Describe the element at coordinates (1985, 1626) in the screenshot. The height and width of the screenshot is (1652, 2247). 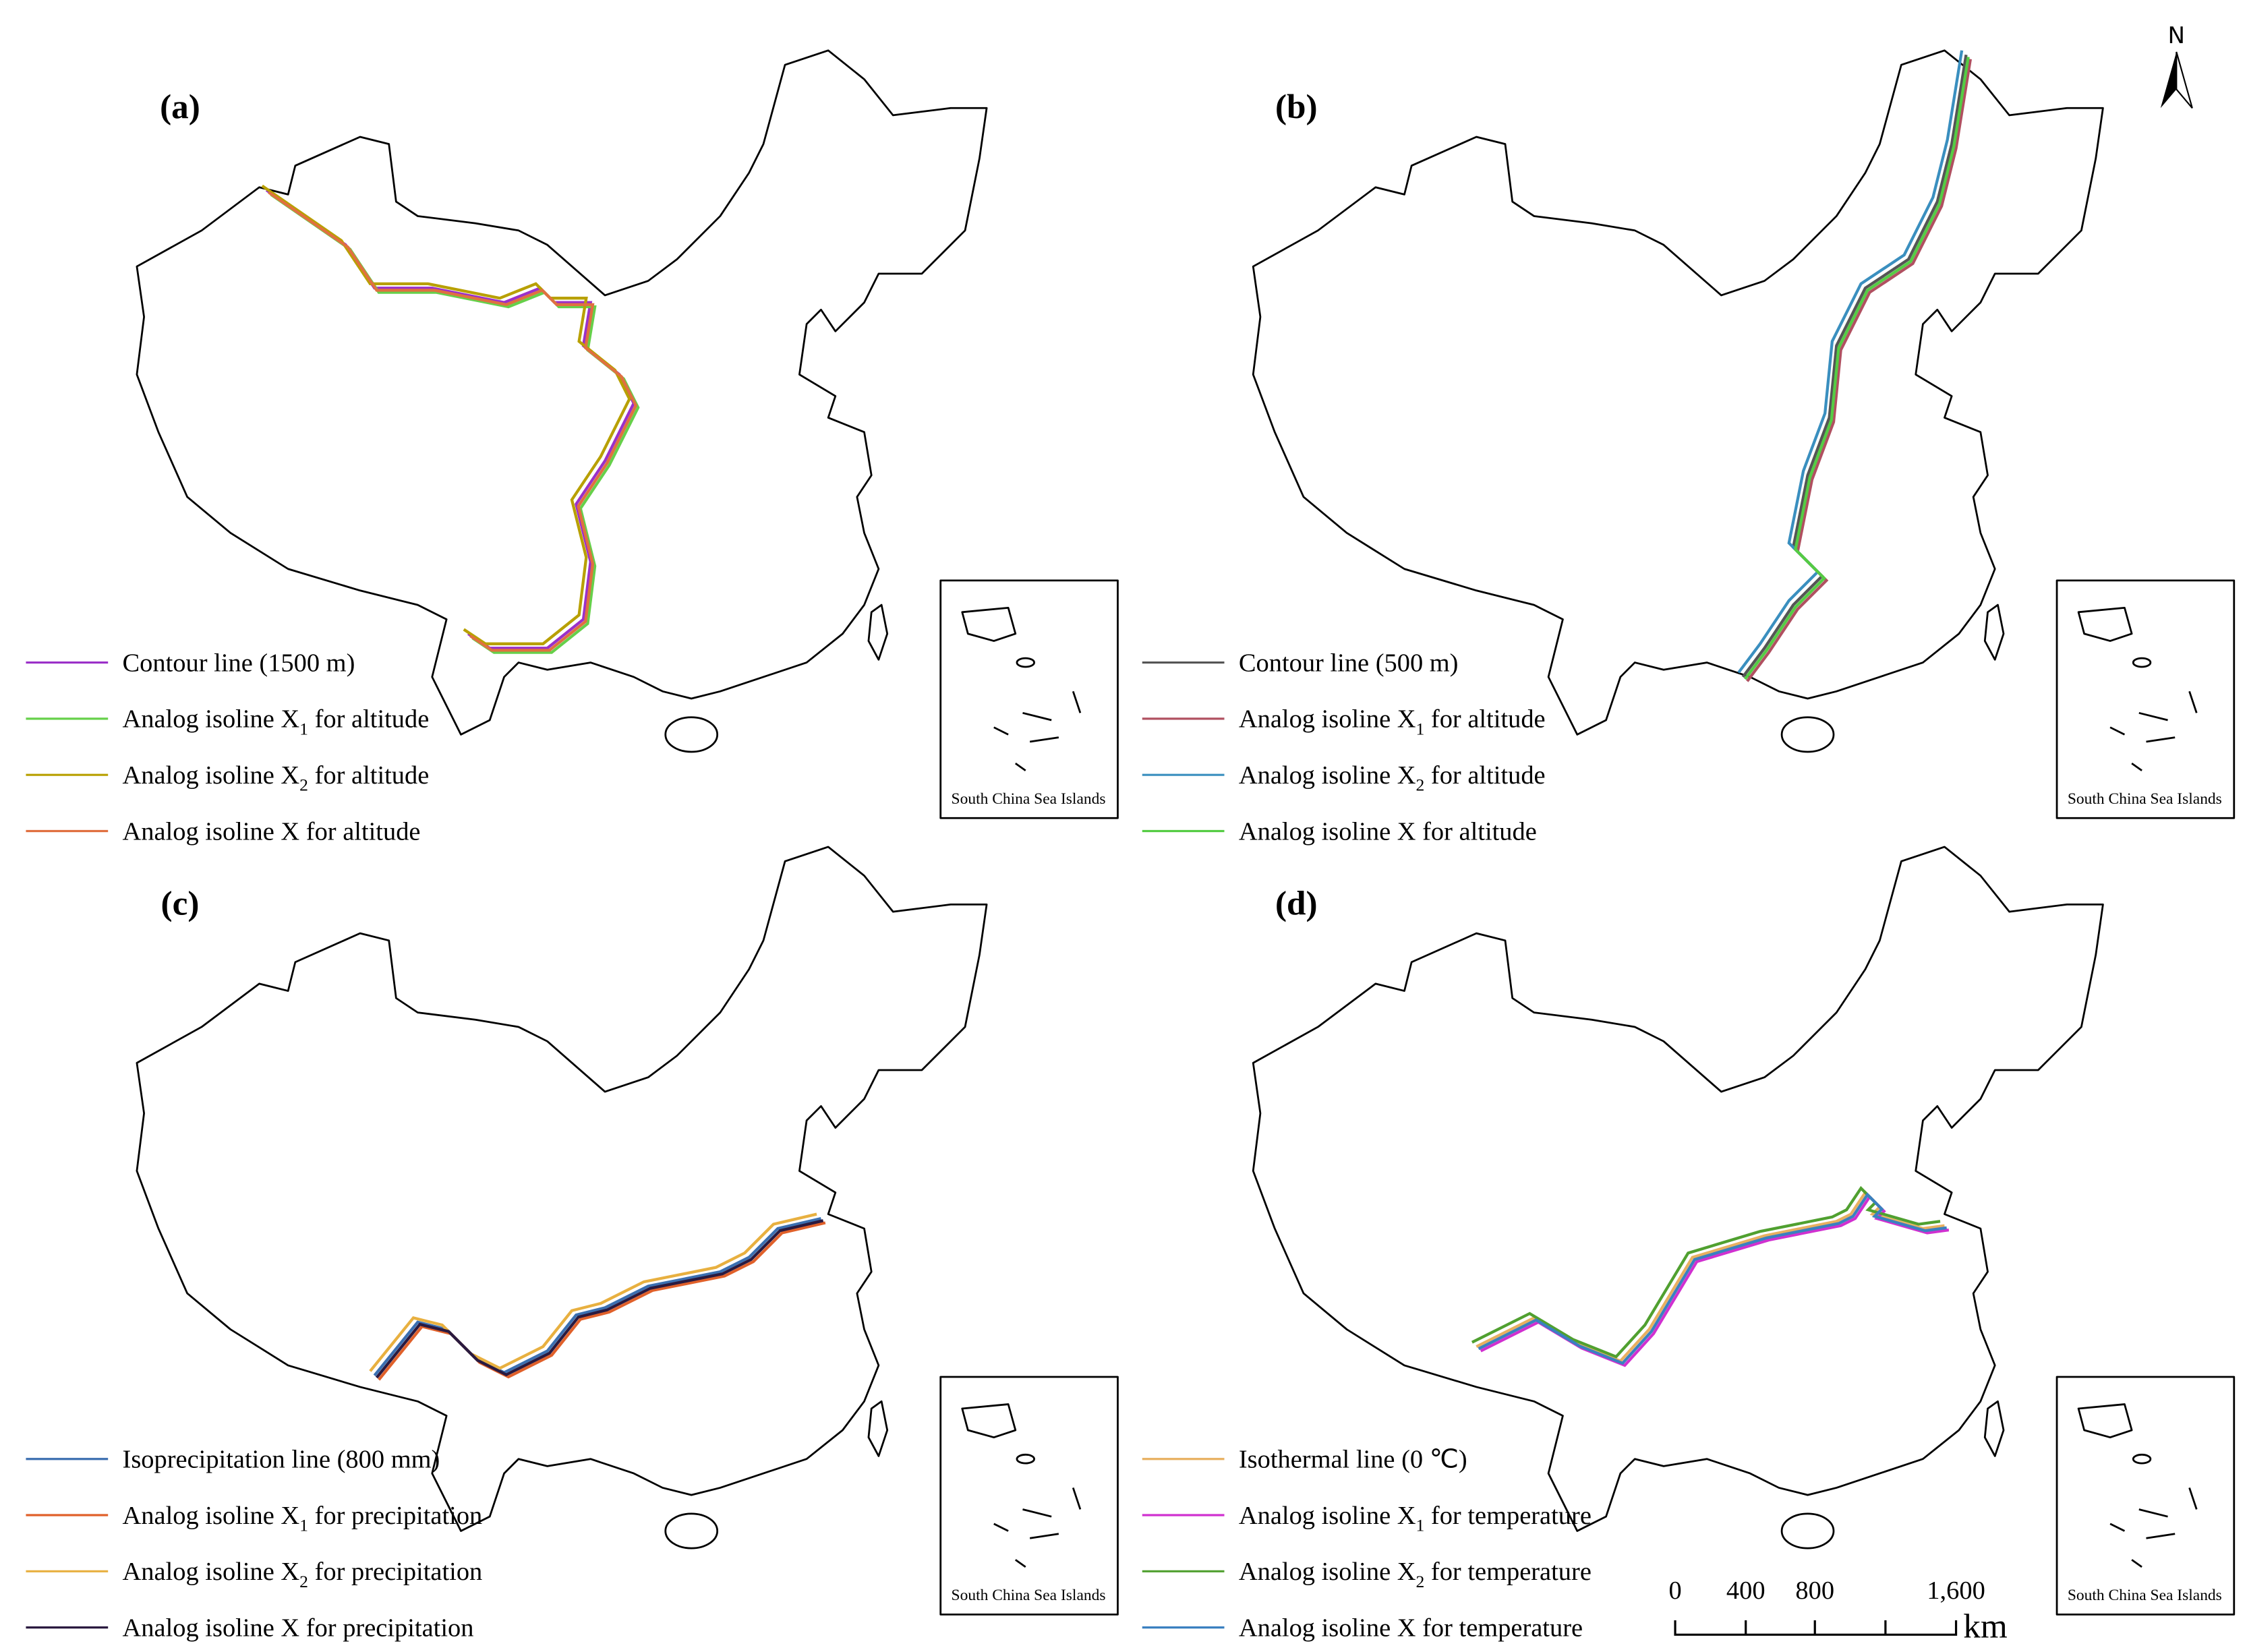
I see `scale-unit: km` at that location.